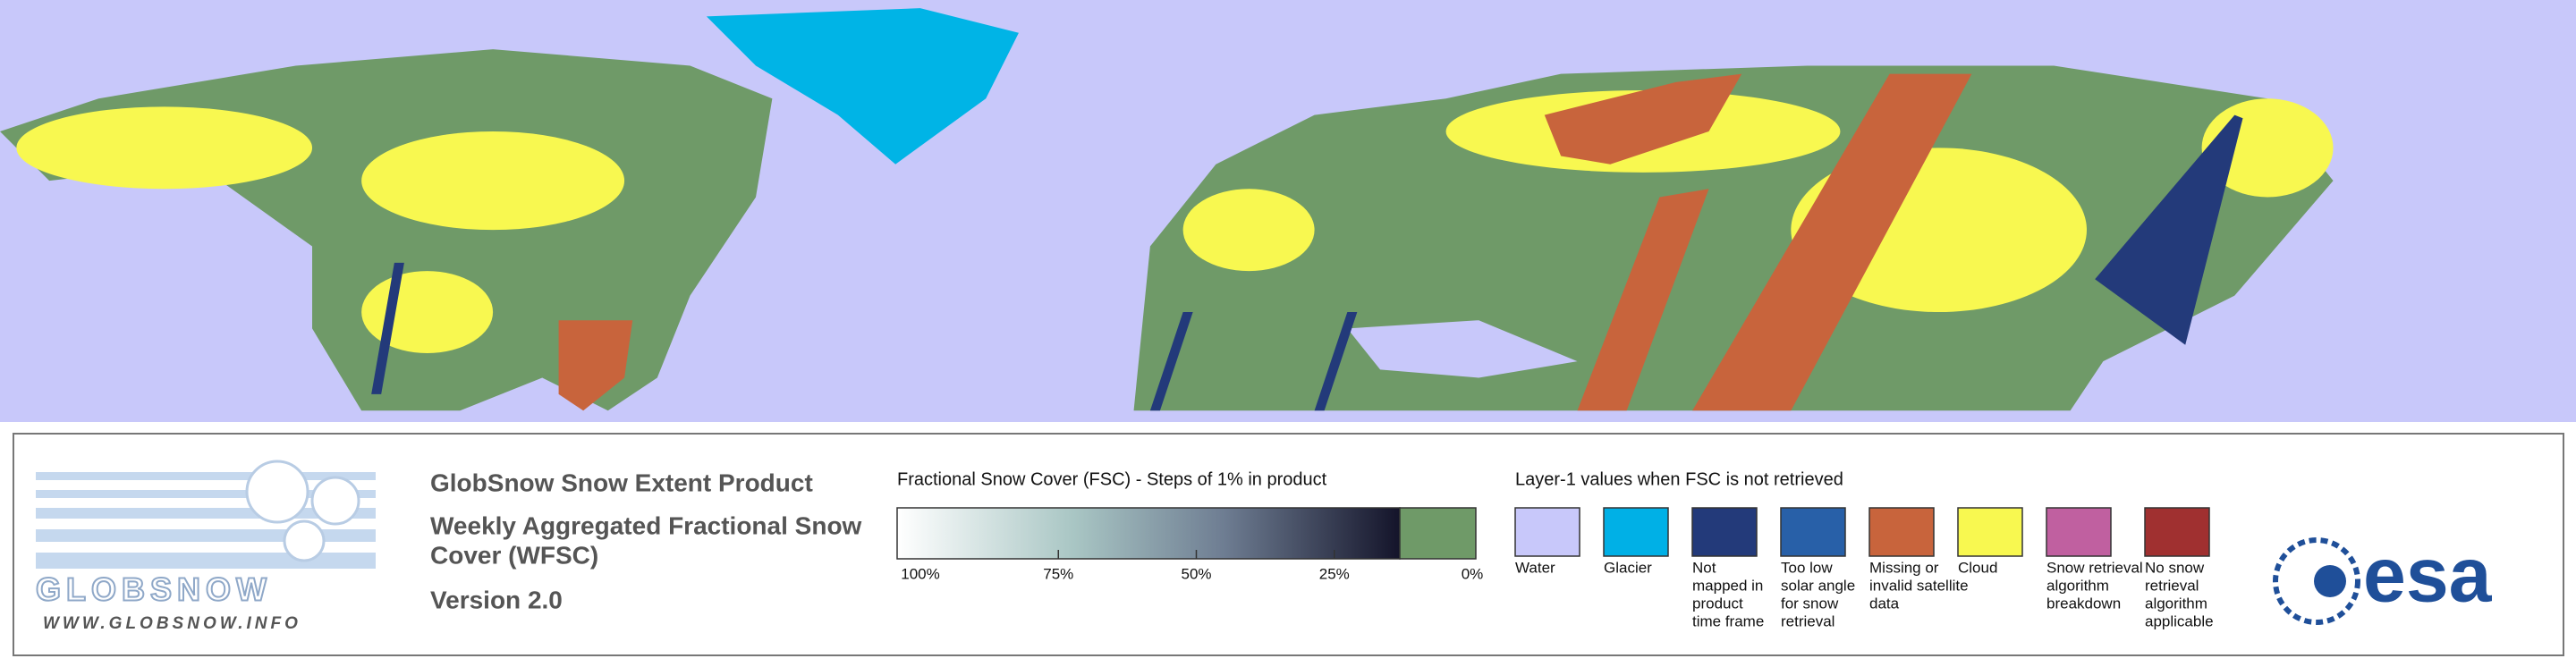 This screenshot has width=2576, height=667. I want to click on layer1-label: data, so click(1884, 603).